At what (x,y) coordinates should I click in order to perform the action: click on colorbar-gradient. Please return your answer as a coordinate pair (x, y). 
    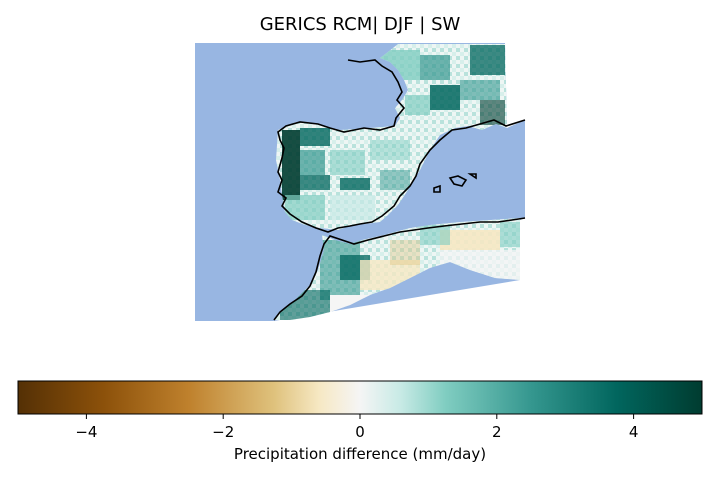
    Looking at the image, I should click on (360, 397).